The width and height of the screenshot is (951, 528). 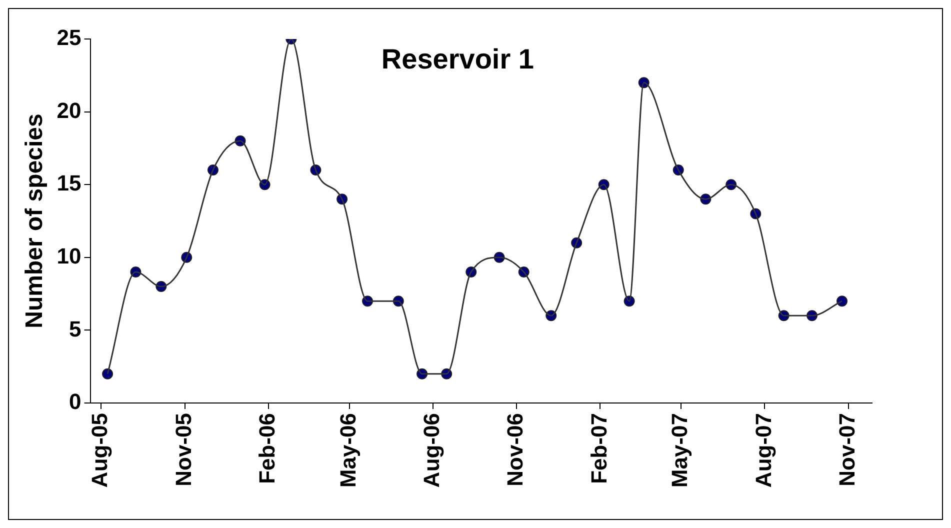 What do you see at coordinates (69, 110) in the screenshot?
I see `y-tick-label: 20` at bounding box center [69, 110].